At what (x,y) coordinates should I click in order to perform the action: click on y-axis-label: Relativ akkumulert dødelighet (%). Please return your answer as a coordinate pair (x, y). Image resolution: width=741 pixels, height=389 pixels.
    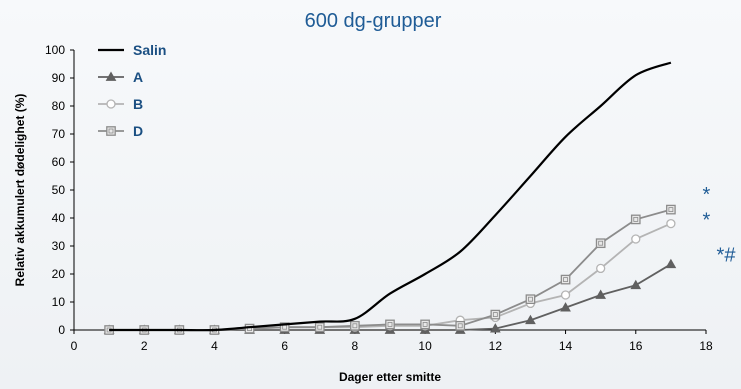
    Looking at the image, I should click on (20, 190).